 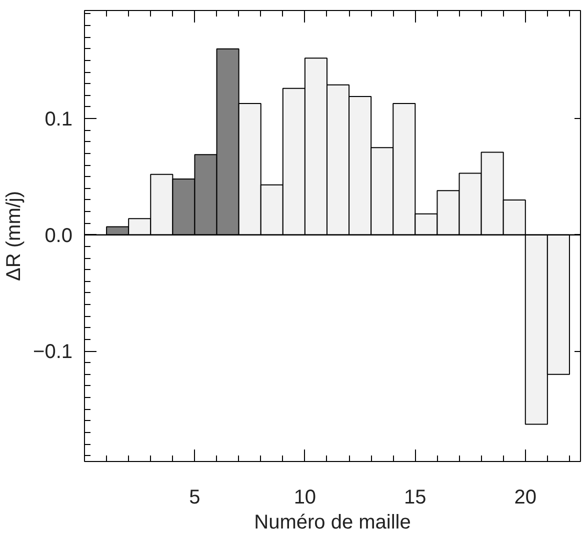 What do you see at coordinates (52, 352) in the screenshot?
I see `y-tick-label: −0.1` at bounding box center [52, 352].